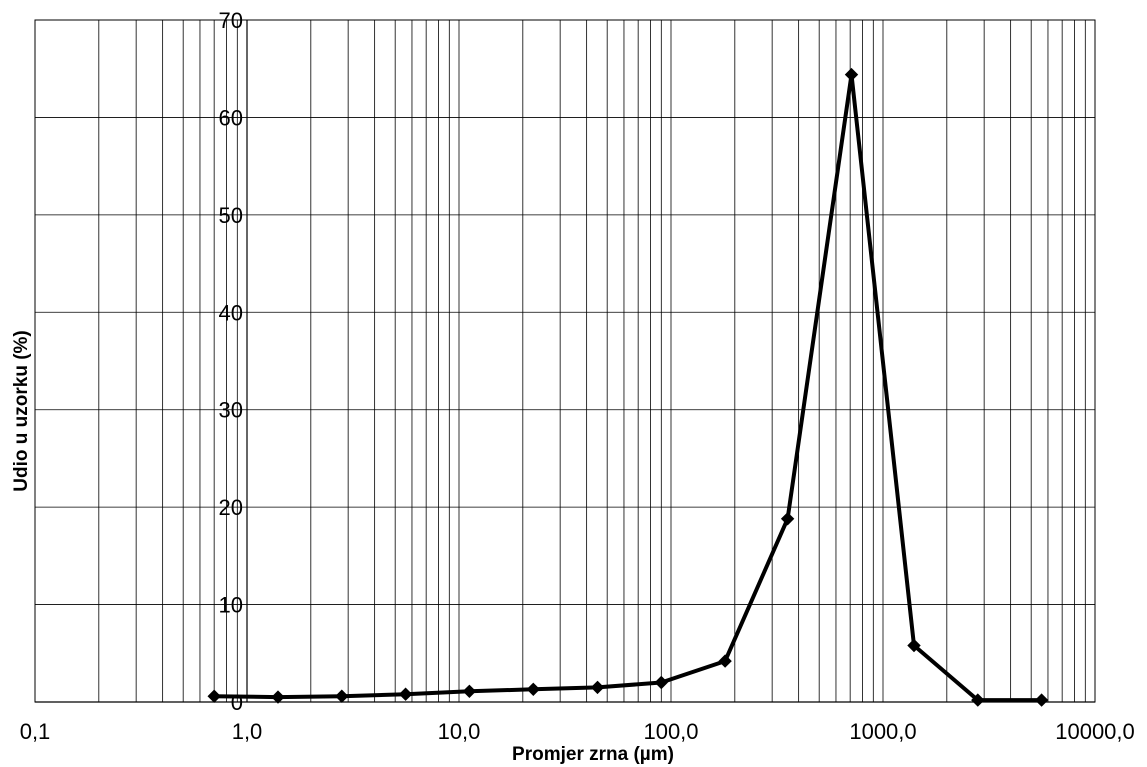  Describe the element at coordinates (670, 731) in the screenshot. I see `x-tick-label: 100,0` at that location.